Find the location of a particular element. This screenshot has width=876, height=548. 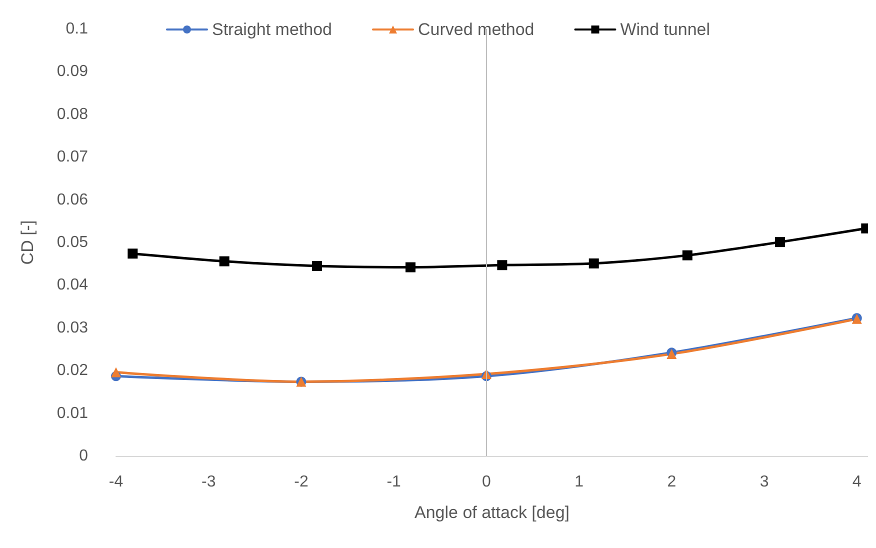

y-tick-label: 0.04 is located at coordinates (72, 285).